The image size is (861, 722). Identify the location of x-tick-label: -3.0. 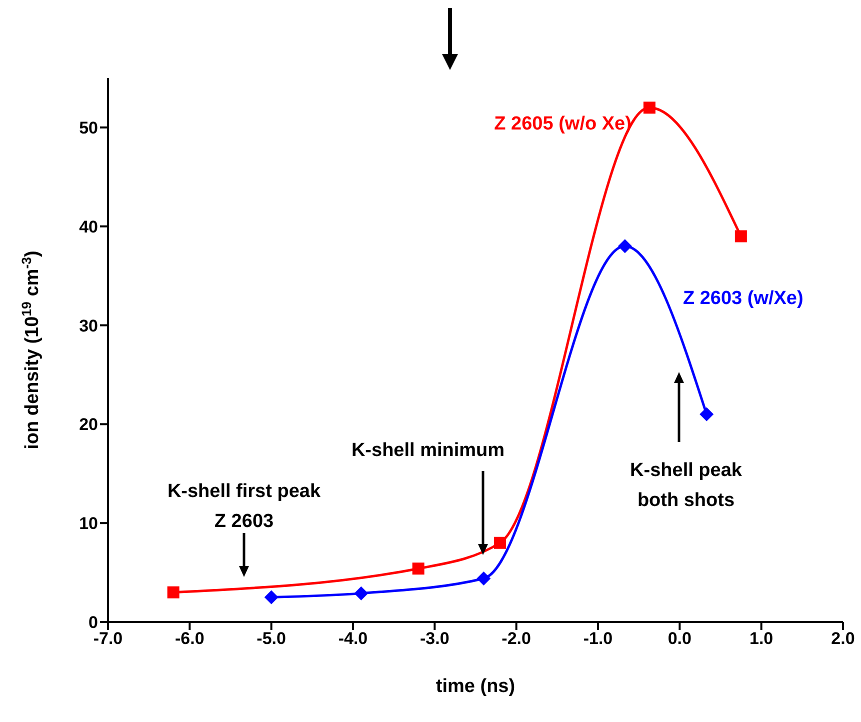
(435, 638).